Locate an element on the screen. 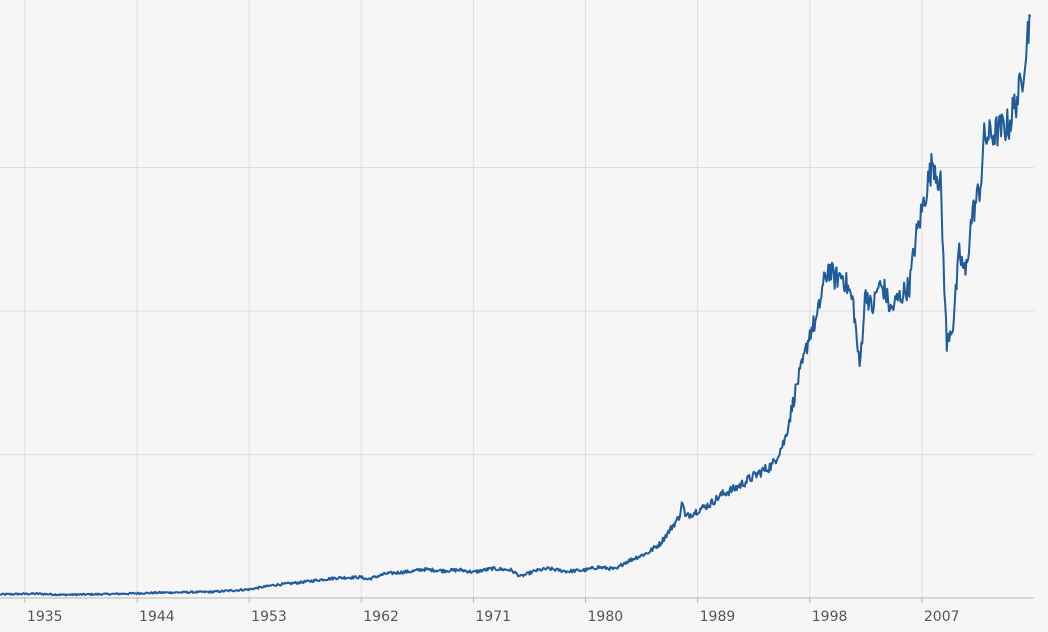 This screenshot has height=632, width=1048. x-tick-label: 1944 is located at coordinates (157, 617).